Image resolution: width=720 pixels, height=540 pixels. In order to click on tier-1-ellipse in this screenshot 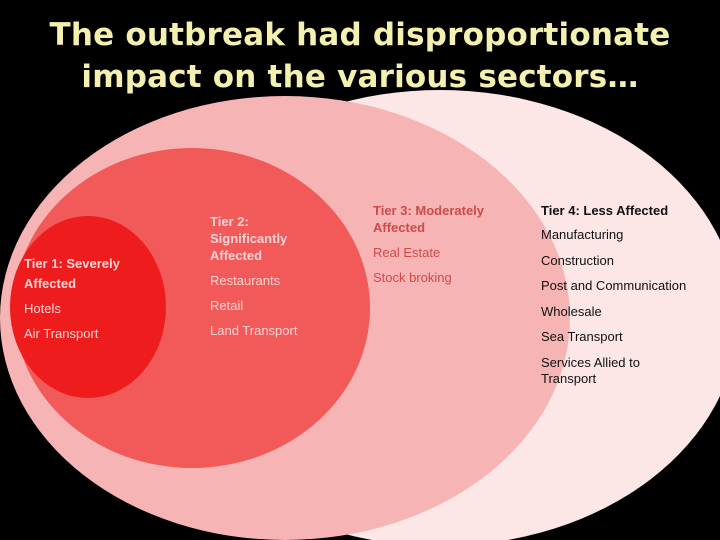, I will do `click(88, 307)`.